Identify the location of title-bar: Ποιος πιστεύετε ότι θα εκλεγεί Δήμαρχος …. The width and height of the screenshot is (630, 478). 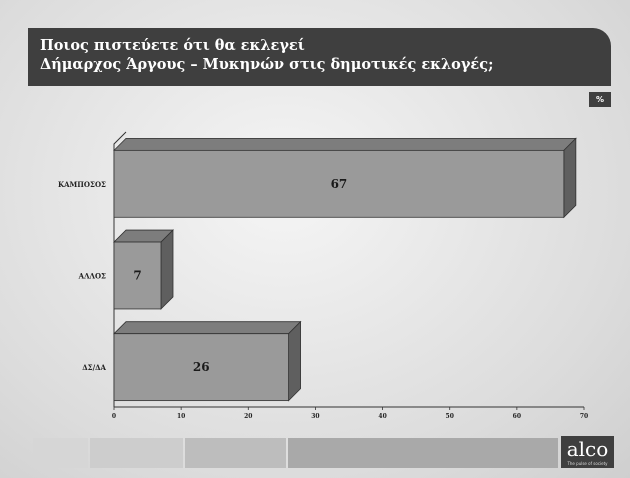
(319, 57).